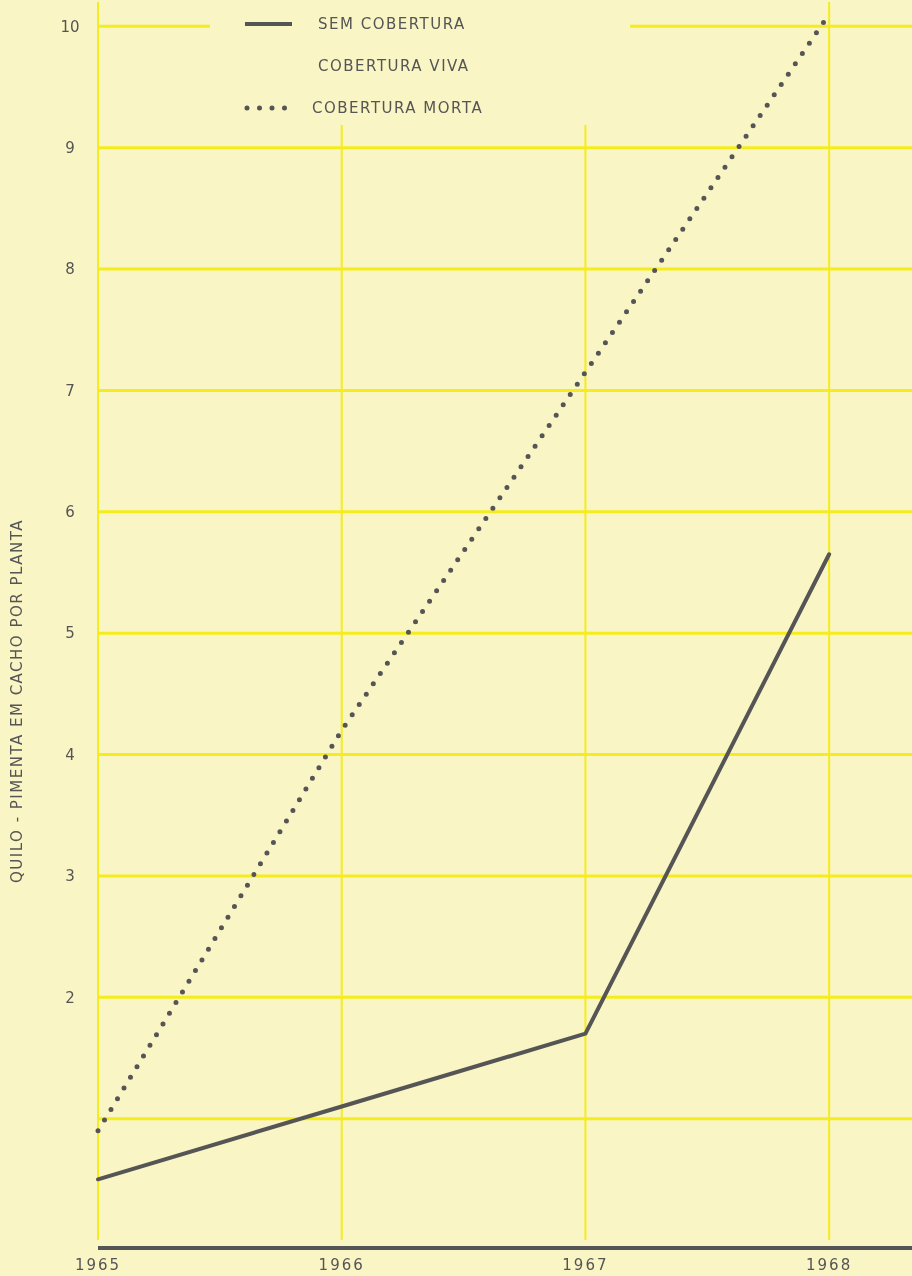 The image size is (912, 1276). I want to click on y-tick-label: 4, so click(70, 754).